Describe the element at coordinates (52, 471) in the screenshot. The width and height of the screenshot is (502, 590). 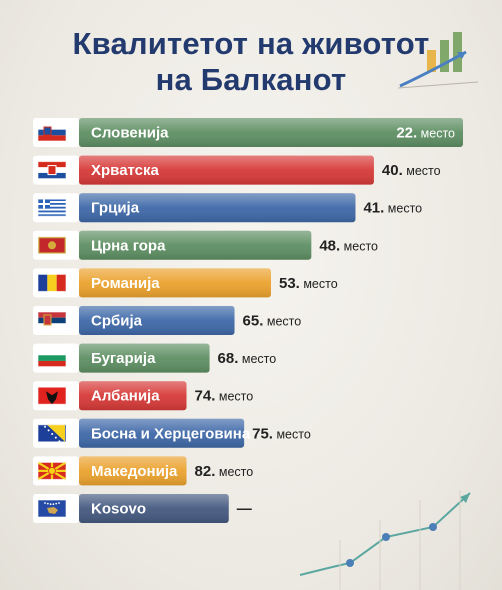
I see `flag-macedonia-icon` at that location.